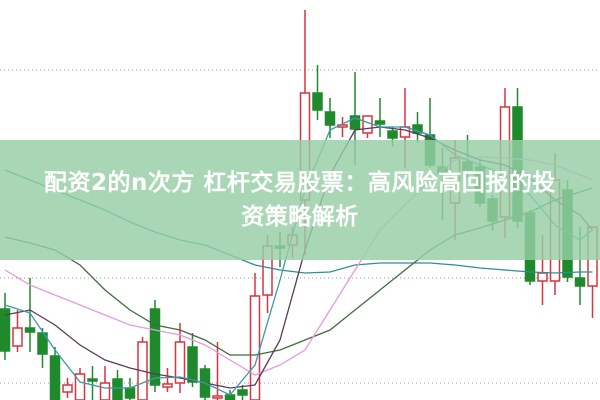 This screenshot has width=600, height=400. Describe the element at coordinates (300, 183) in the screenshot. I see `title-line-1: 配资2的n次方 杠杆交易股票：高风险高回报的投` at that location.